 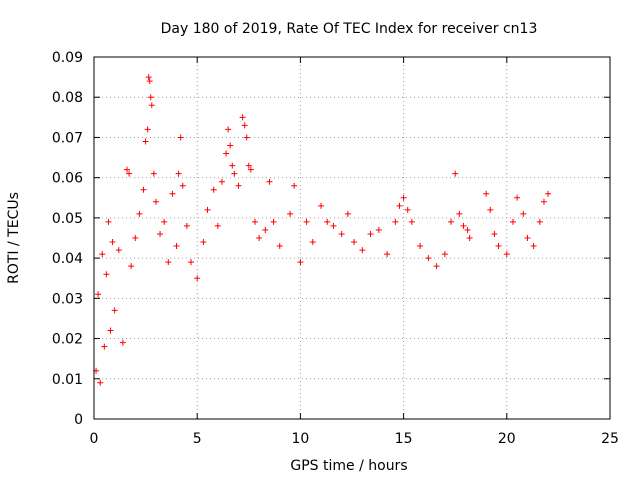 What do you see at coordinates (67, 138) in the screenshot?
I see `y-tick-label: 0.07` at bounding box center [67, 138].